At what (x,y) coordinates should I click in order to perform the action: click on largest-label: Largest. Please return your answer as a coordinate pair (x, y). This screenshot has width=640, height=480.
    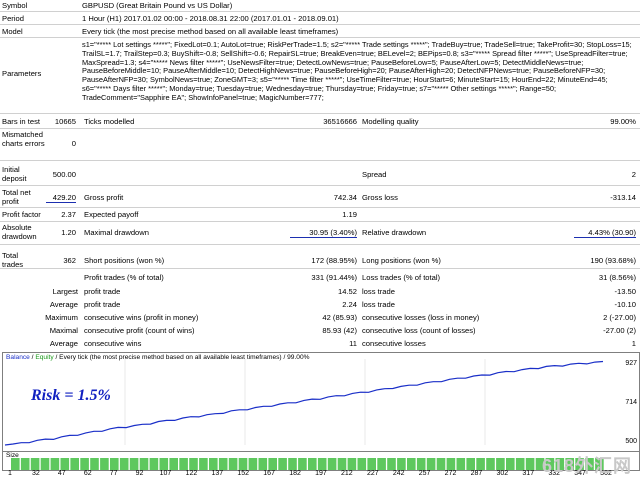
    Looking at the image, I should click on (65, 291).